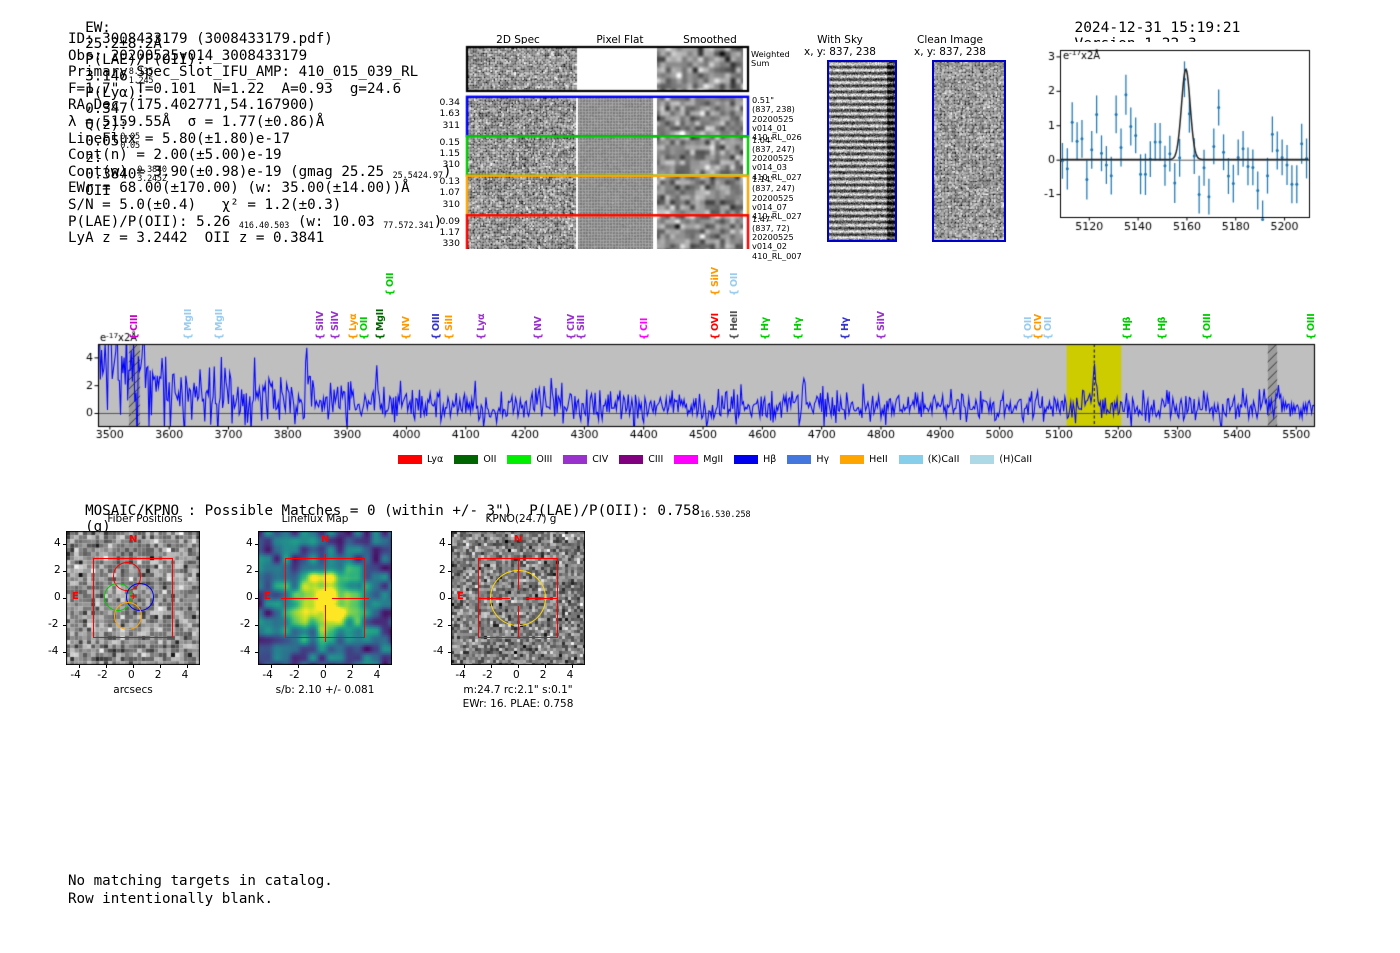 The height and width of the screenshot is (953, 1400). I want to click on legend-label: (H)CaII, so click(1016, 459).